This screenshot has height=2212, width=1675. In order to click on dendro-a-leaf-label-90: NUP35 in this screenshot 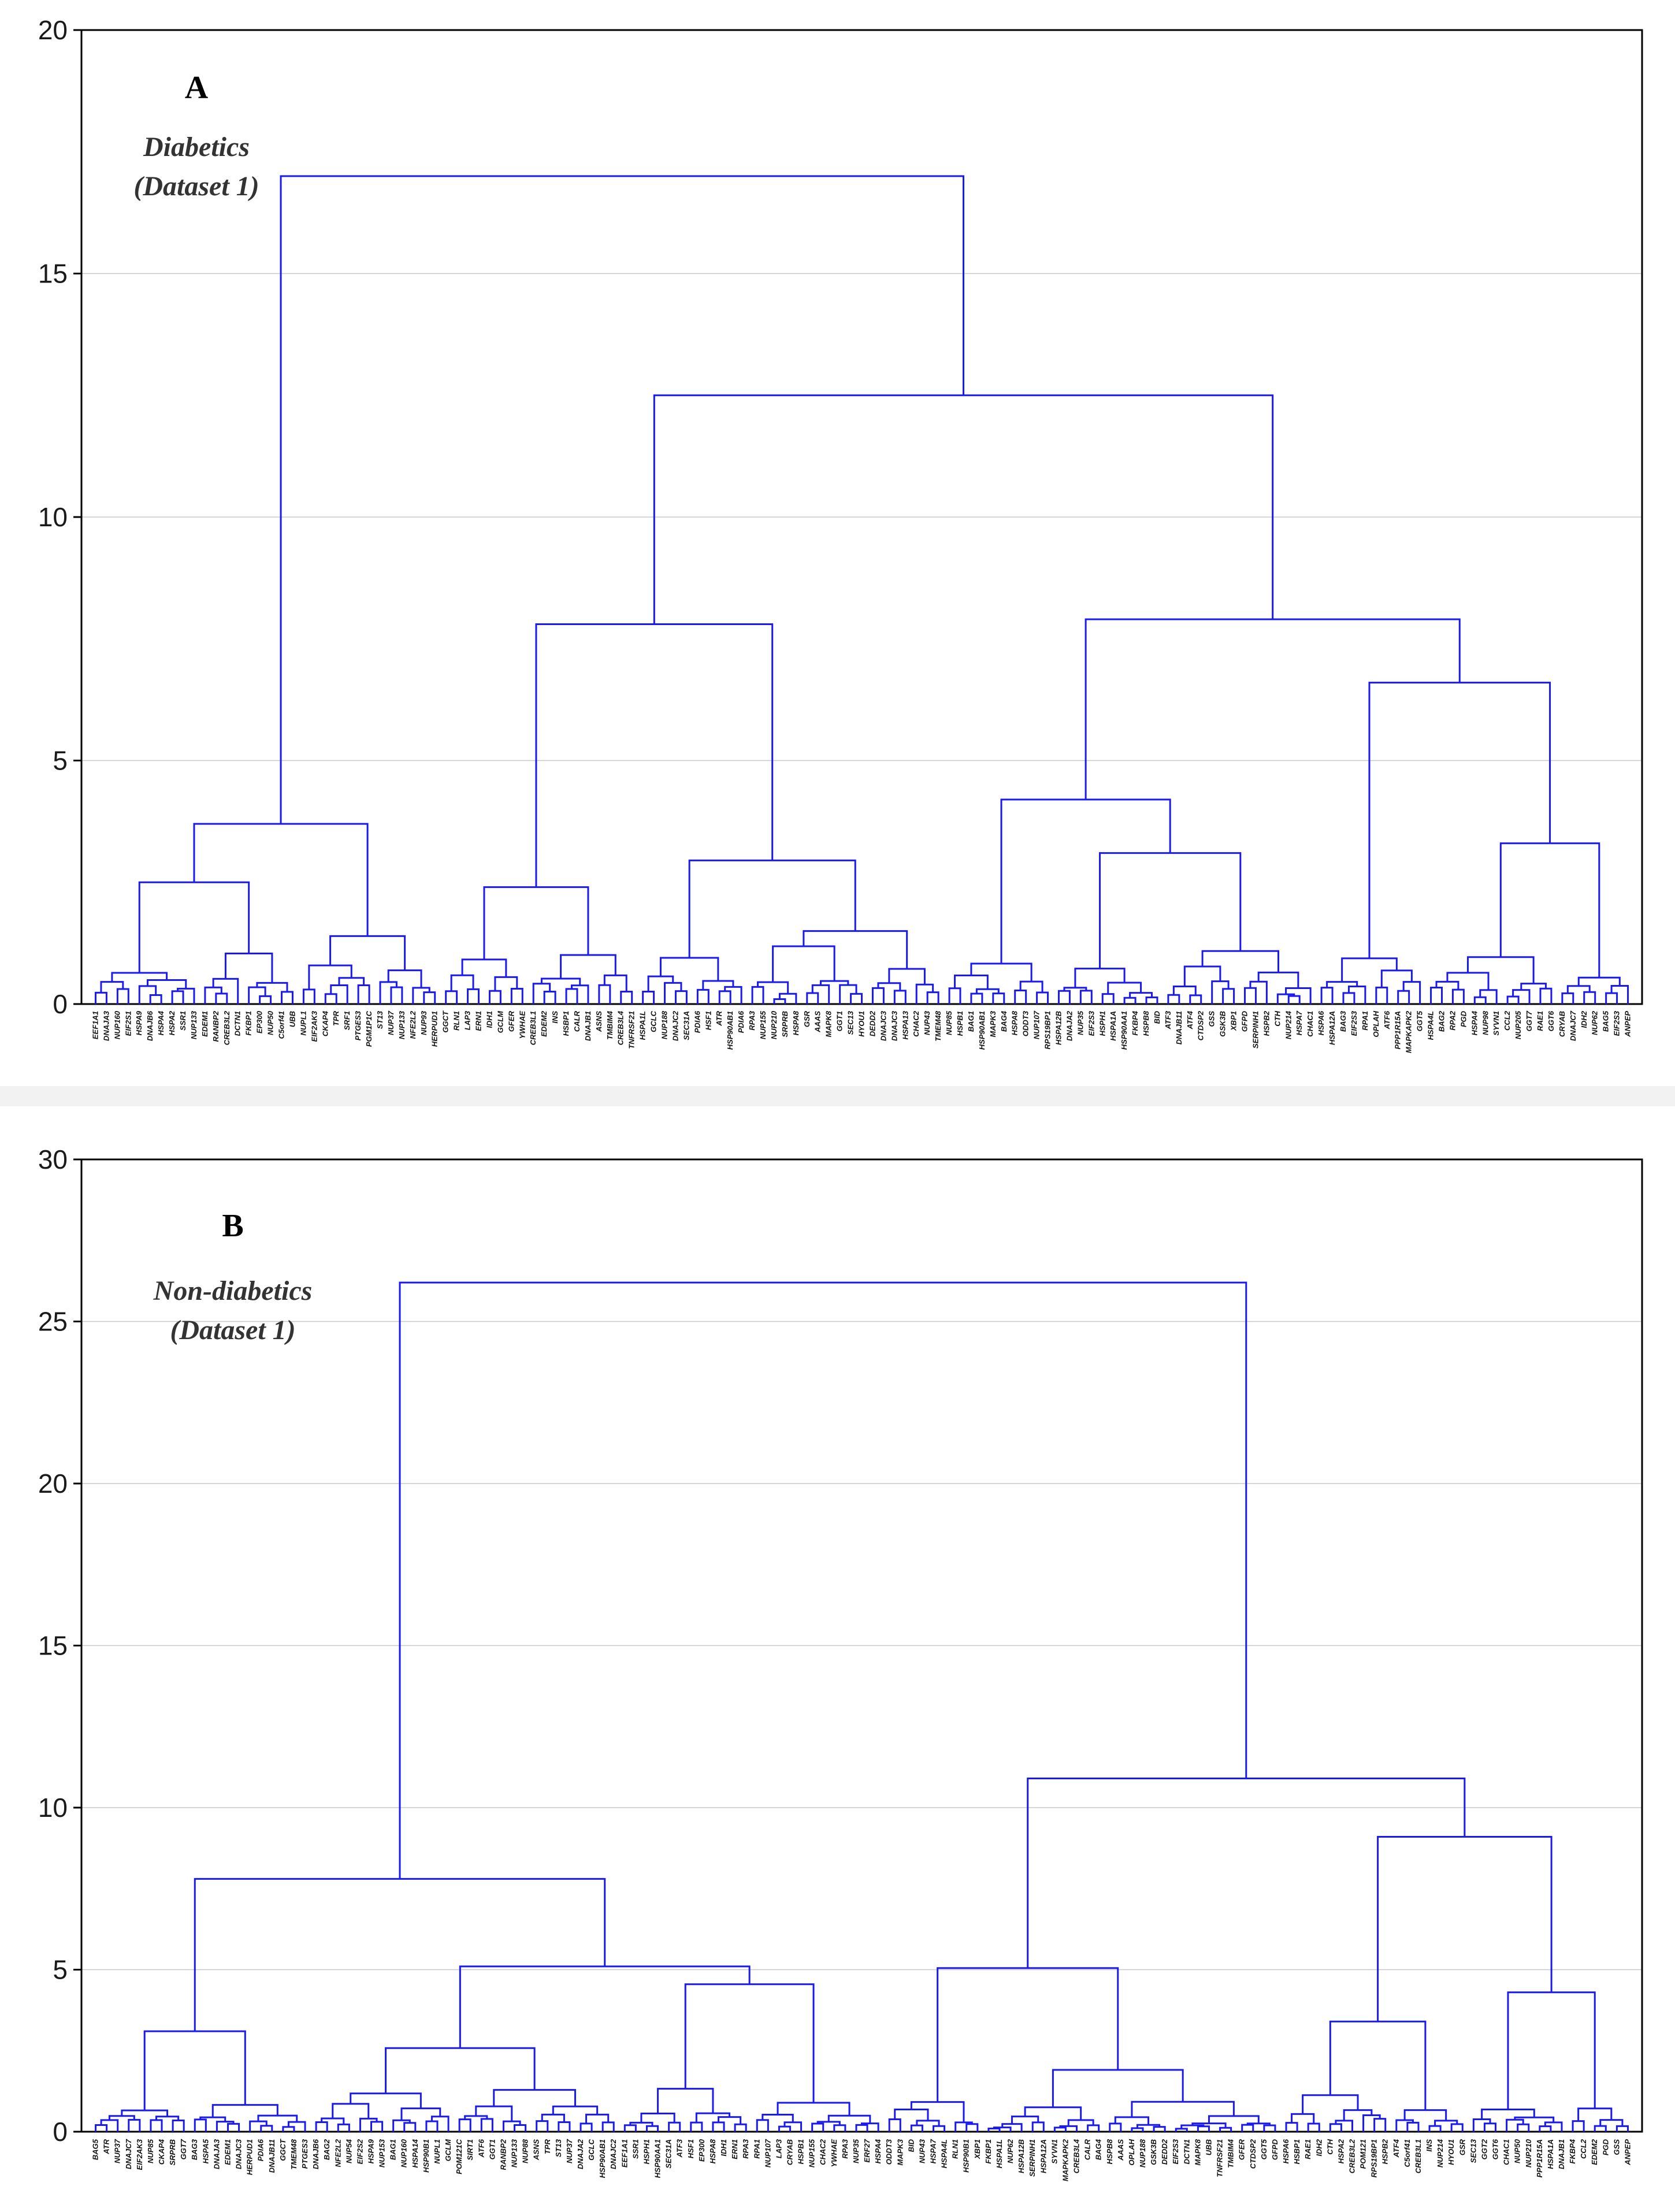, I will do `click(1080, 1022)`.